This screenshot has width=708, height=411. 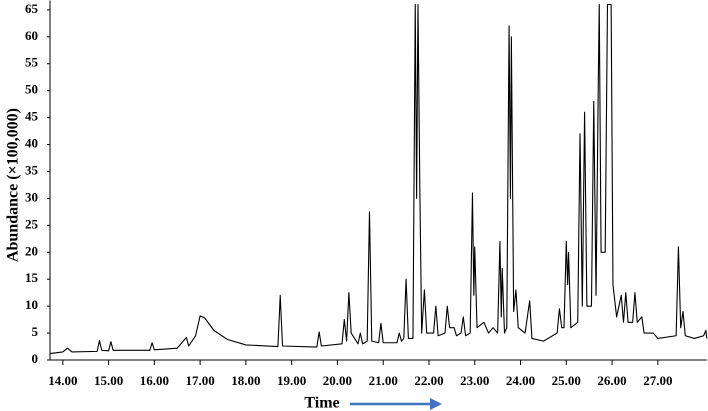 What do you see at coordinates (436, 404) in the screenshot?
I see `arrow-head` at bounding box center [436, 404].